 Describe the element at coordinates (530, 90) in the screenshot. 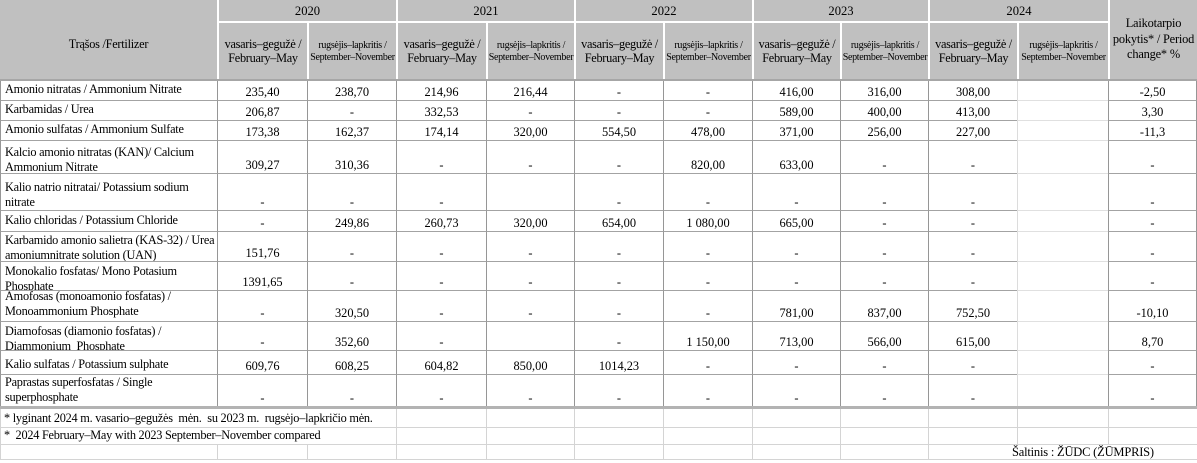

I see `value-cell: 216,44` at that location.